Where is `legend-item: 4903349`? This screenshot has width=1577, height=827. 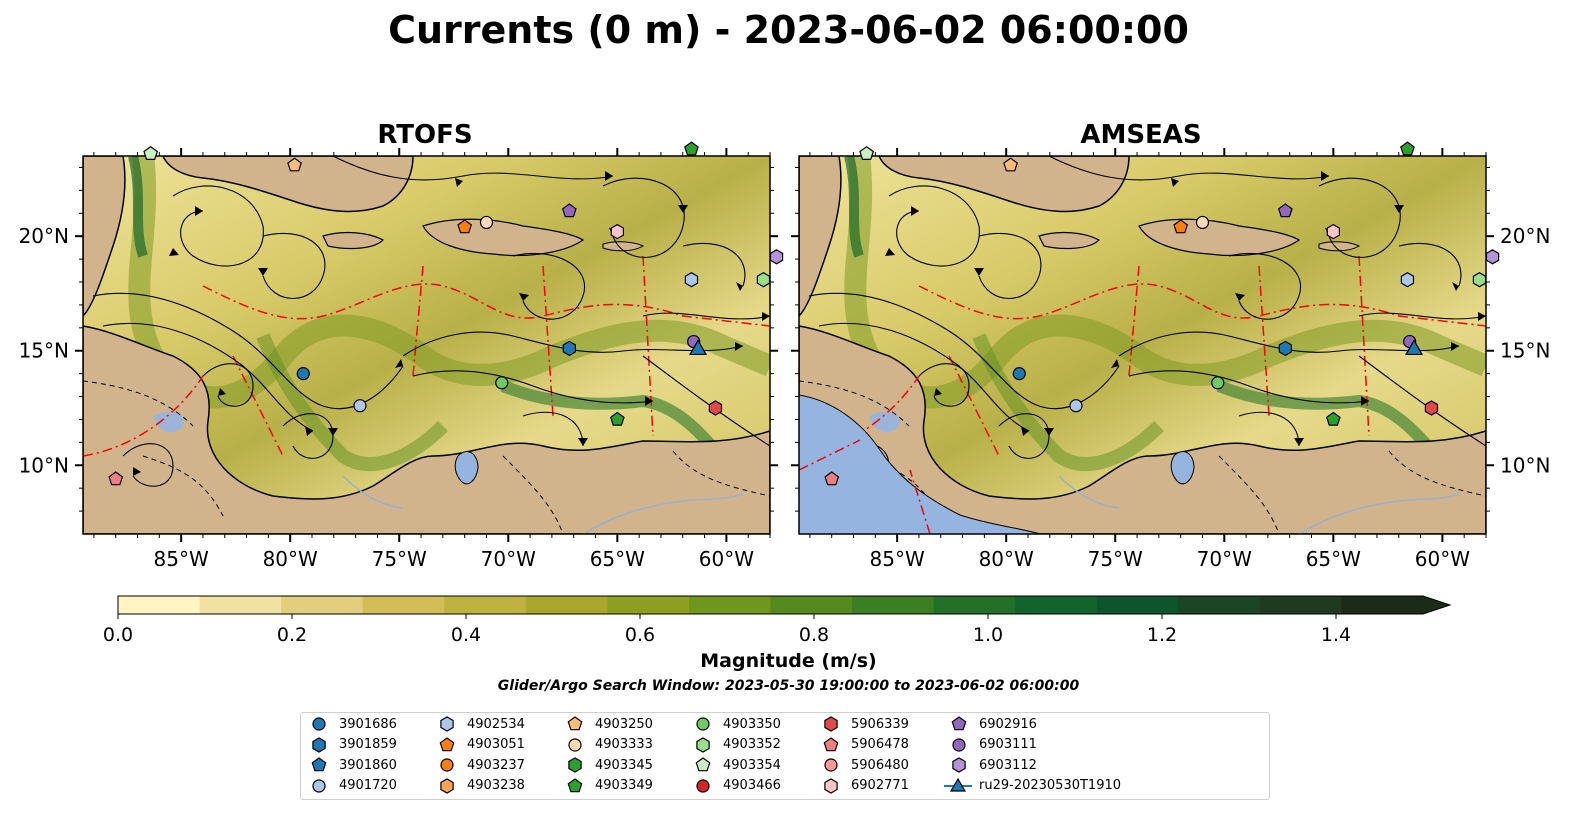
legend-item: 4903349 is located at coordinates (610, 785).